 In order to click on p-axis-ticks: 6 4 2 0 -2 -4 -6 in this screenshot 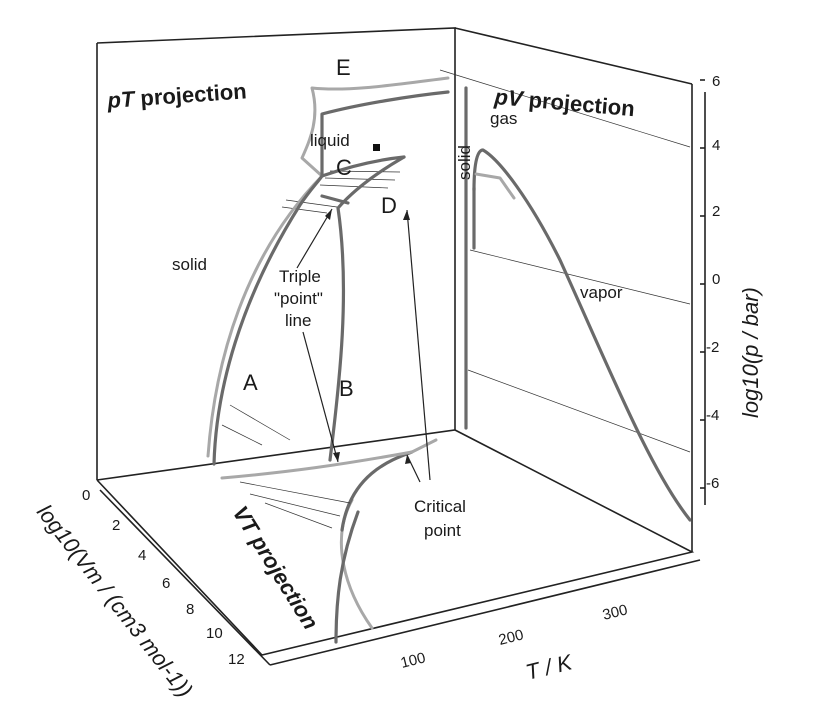, I will do `click(713, 282)`.